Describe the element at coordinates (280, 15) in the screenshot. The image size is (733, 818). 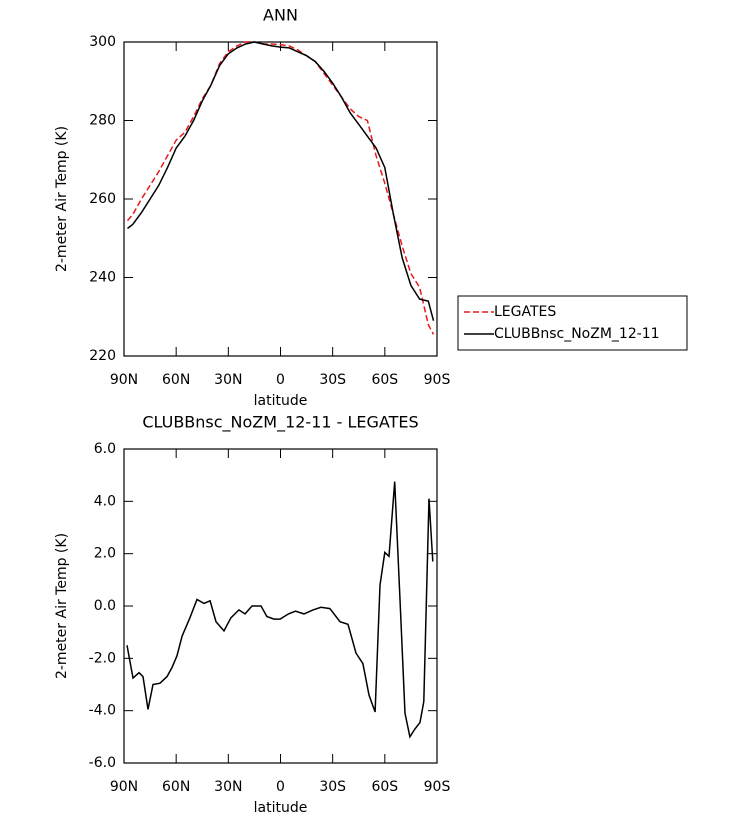
I see `chart-title: ANN` at that location.